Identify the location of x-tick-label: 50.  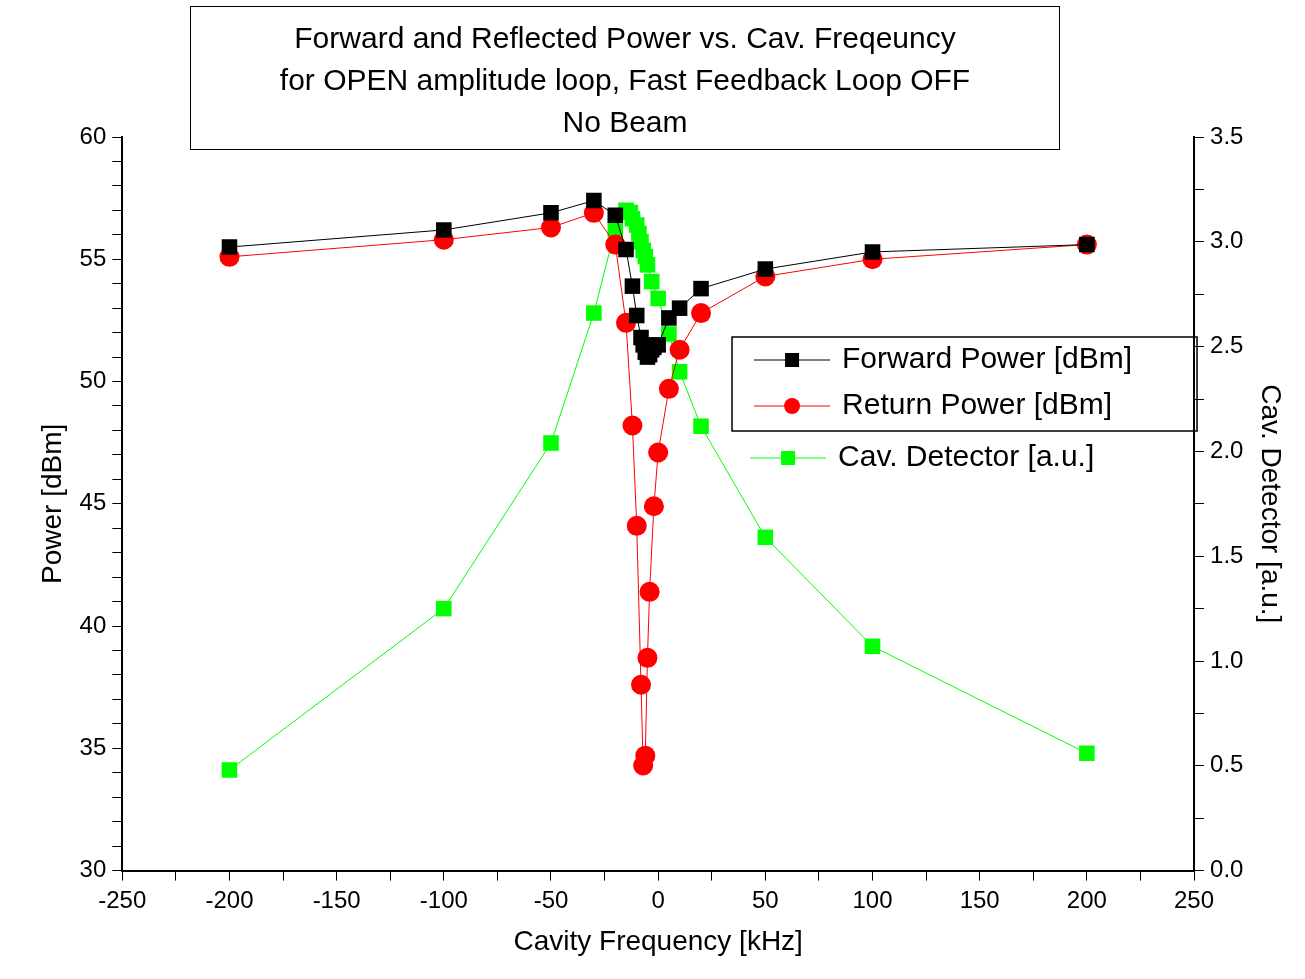
(765, 899).